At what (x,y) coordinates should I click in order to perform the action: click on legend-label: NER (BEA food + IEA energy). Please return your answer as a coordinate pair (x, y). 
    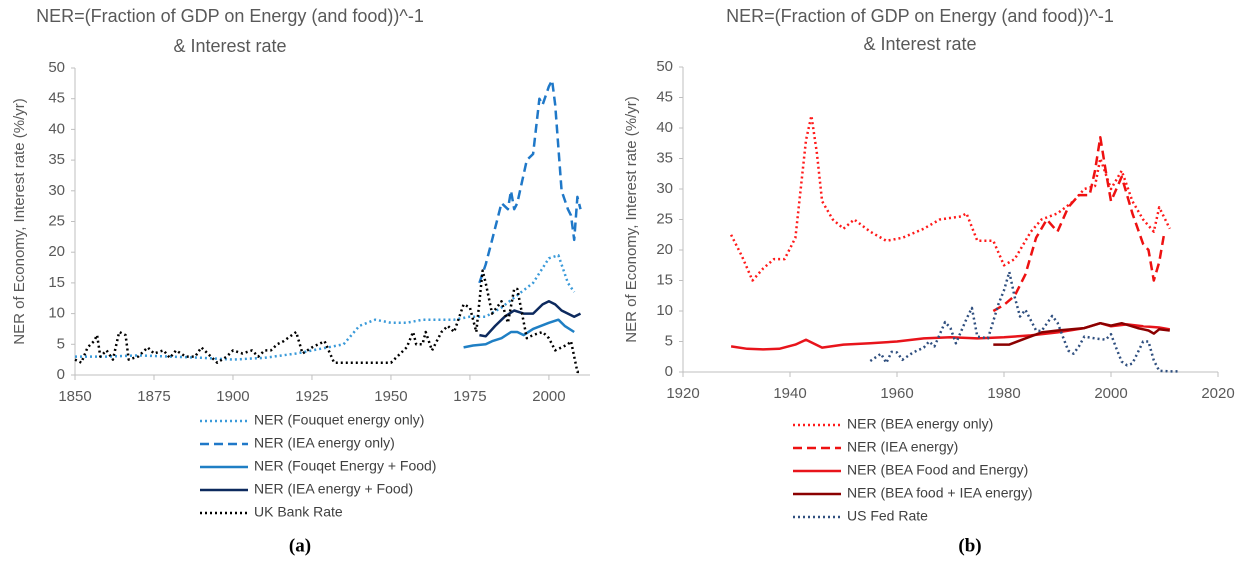
    Looking at the image, I should click on (940, 493).